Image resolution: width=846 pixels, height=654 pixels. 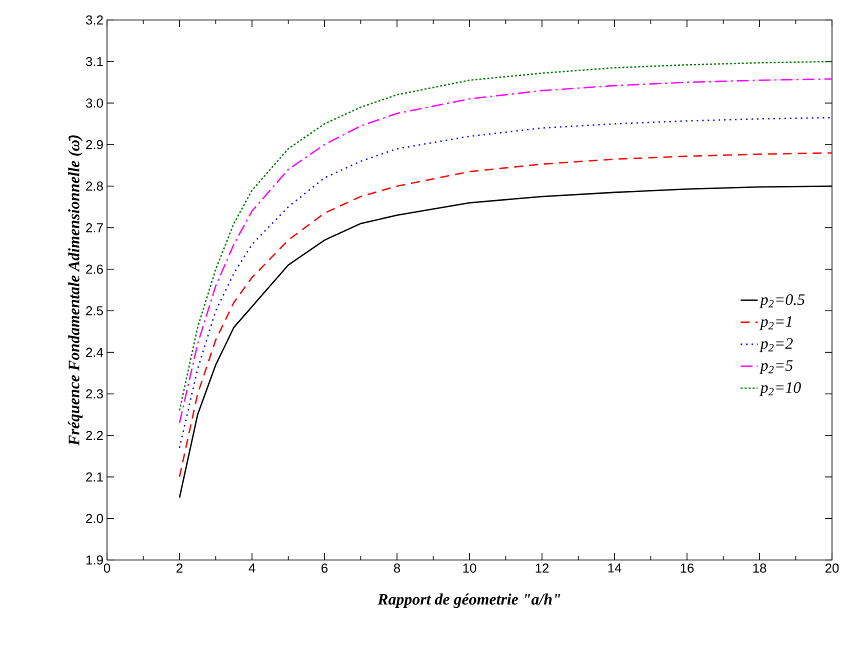 What do you see at coordinates (94, 103) in the screenshot?
I see `y-tick-label: 3.0` at bounding box center [94, 103].